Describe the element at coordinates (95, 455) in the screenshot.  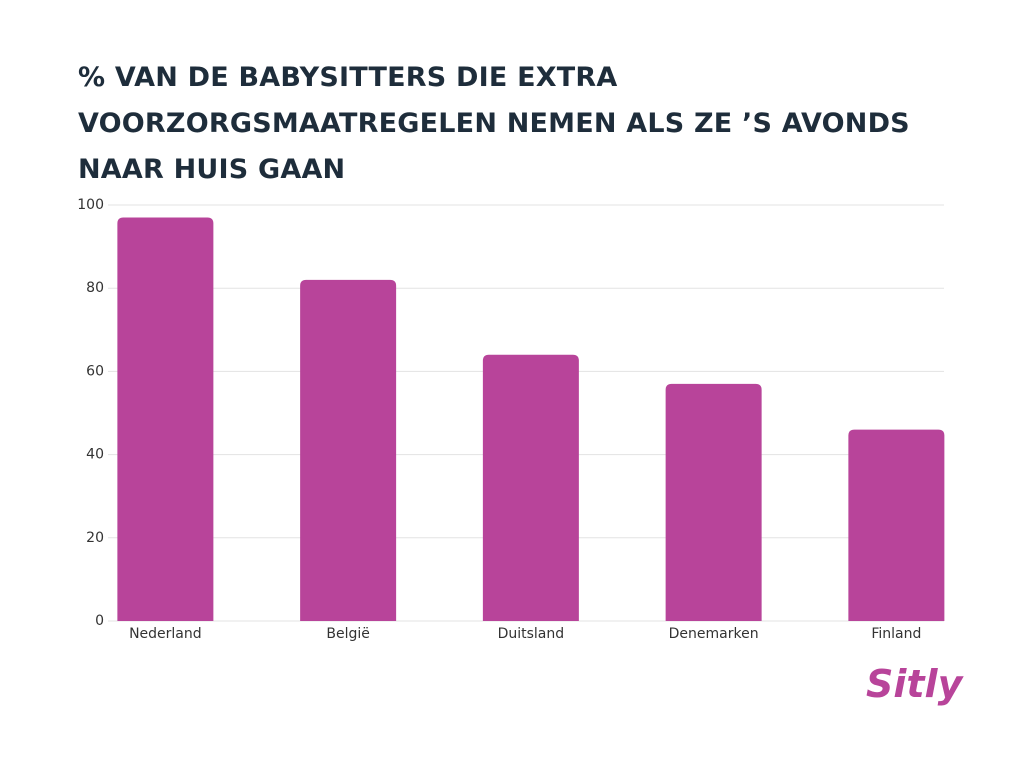
I see `y-tick-label: 40` at that location.